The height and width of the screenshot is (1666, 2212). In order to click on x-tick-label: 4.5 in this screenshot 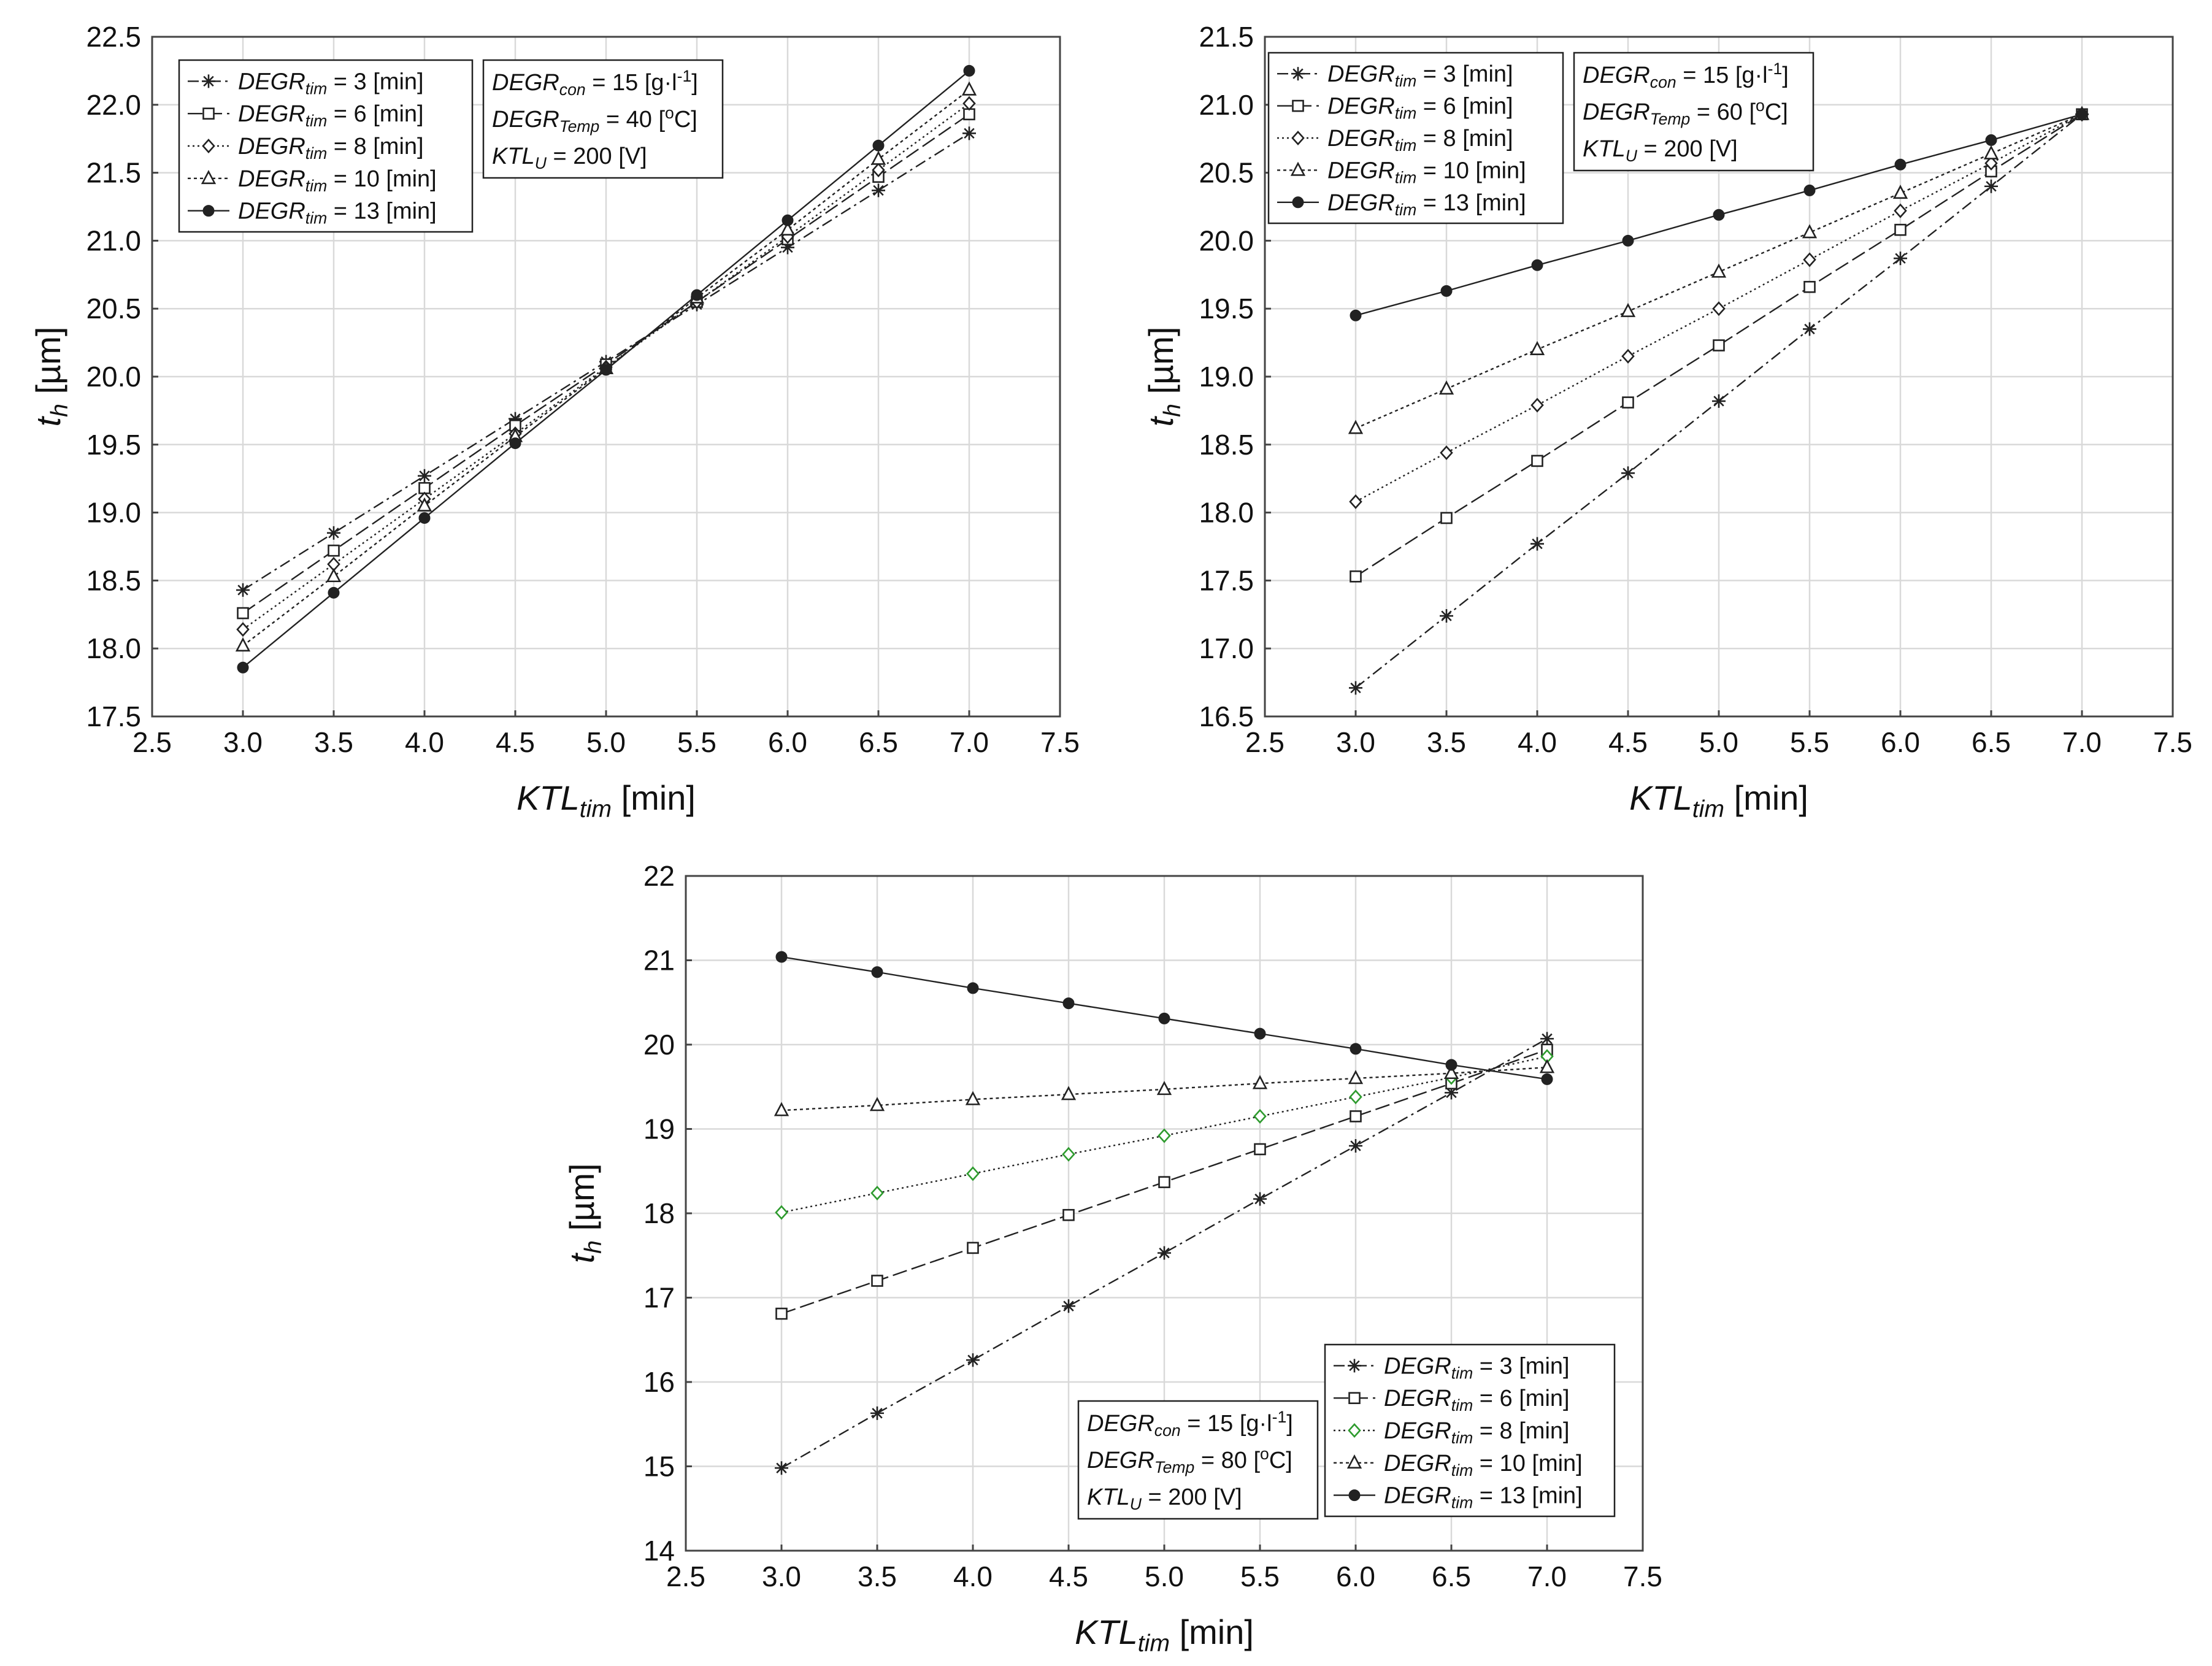, I will do `click(515, 742)`.